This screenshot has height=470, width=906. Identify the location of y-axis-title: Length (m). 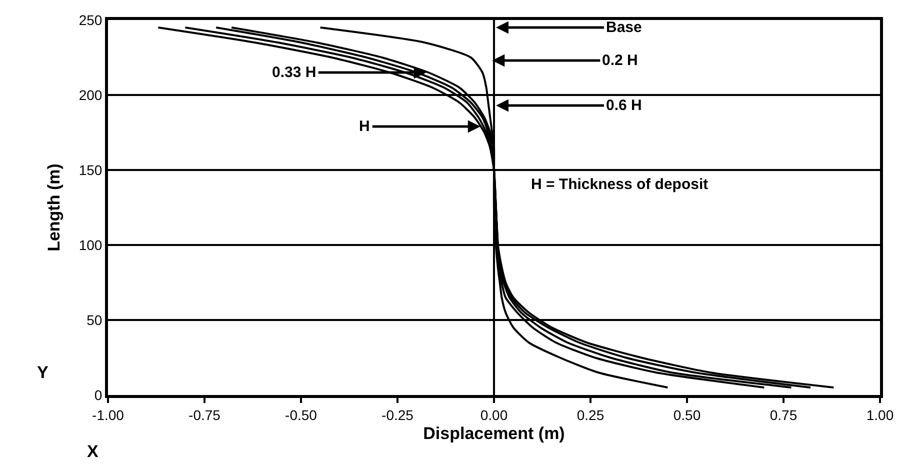
(54, 208).